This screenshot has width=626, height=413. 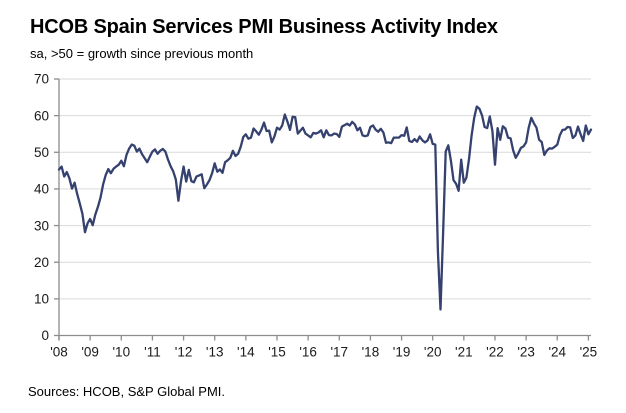 What do you see at coordinates (45, 335) in the screenshot?
I see `y-axis-label: 0` at bounding box center [45, 335].